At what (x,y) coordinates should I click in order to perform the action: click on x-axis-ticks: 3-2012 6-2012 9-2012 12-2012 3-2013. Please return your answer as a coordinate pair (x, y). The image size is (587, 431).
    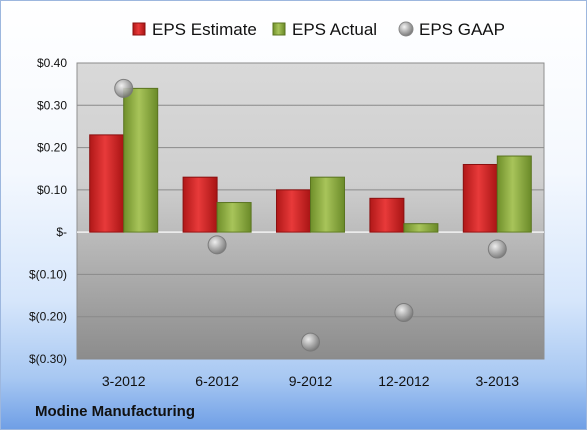
    Looking at the image, I should click on (310, 381).